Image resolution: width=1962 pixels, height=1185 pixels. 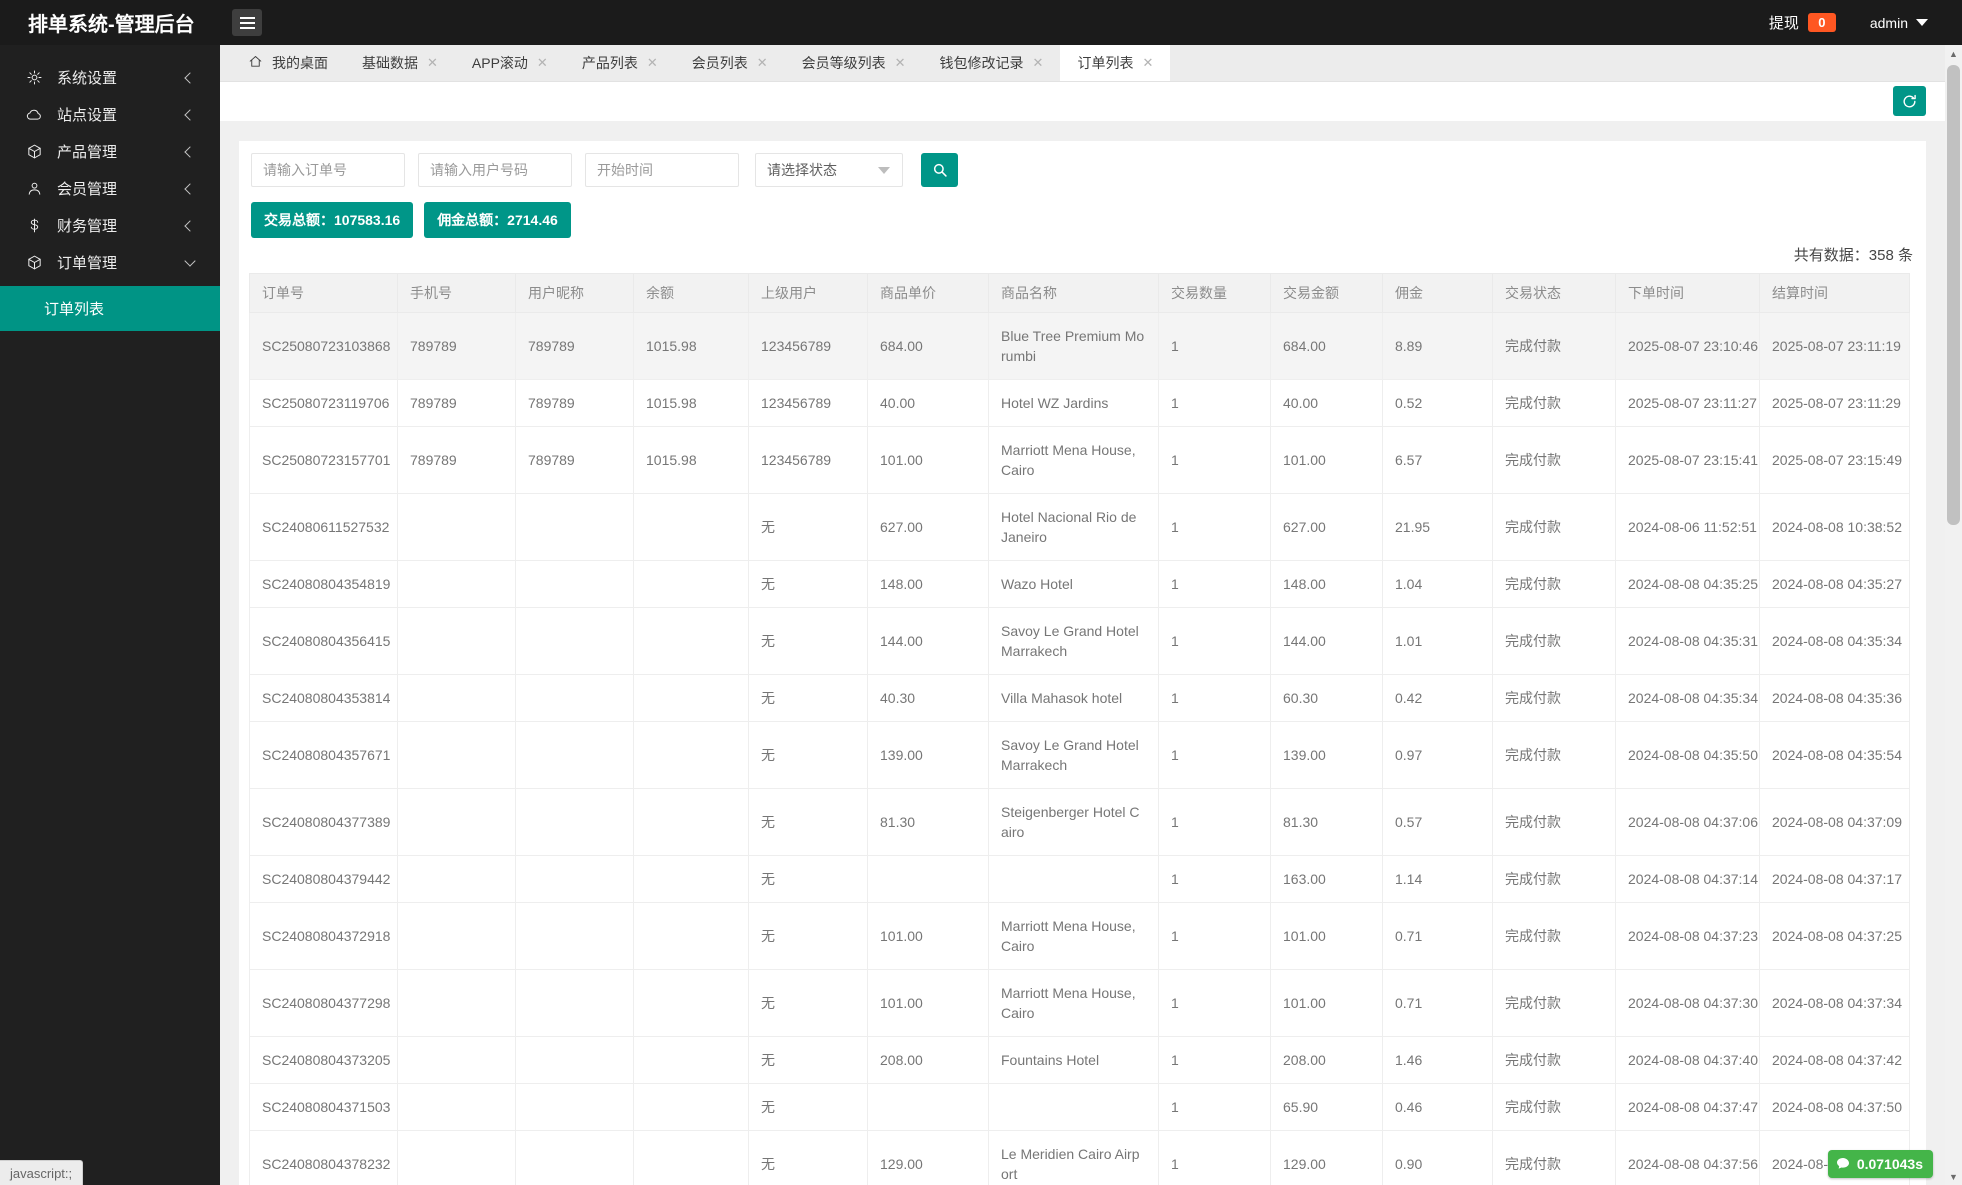 I want to click on username: admin, so click(x=1888, y=22).